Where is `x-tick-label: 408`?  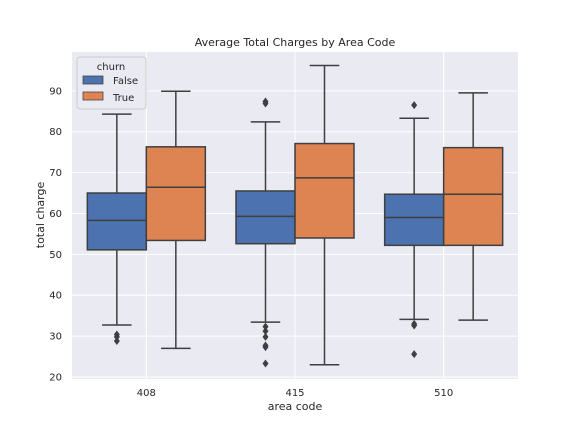
x-tick-label: 408 is located at coordinates (146, 393).